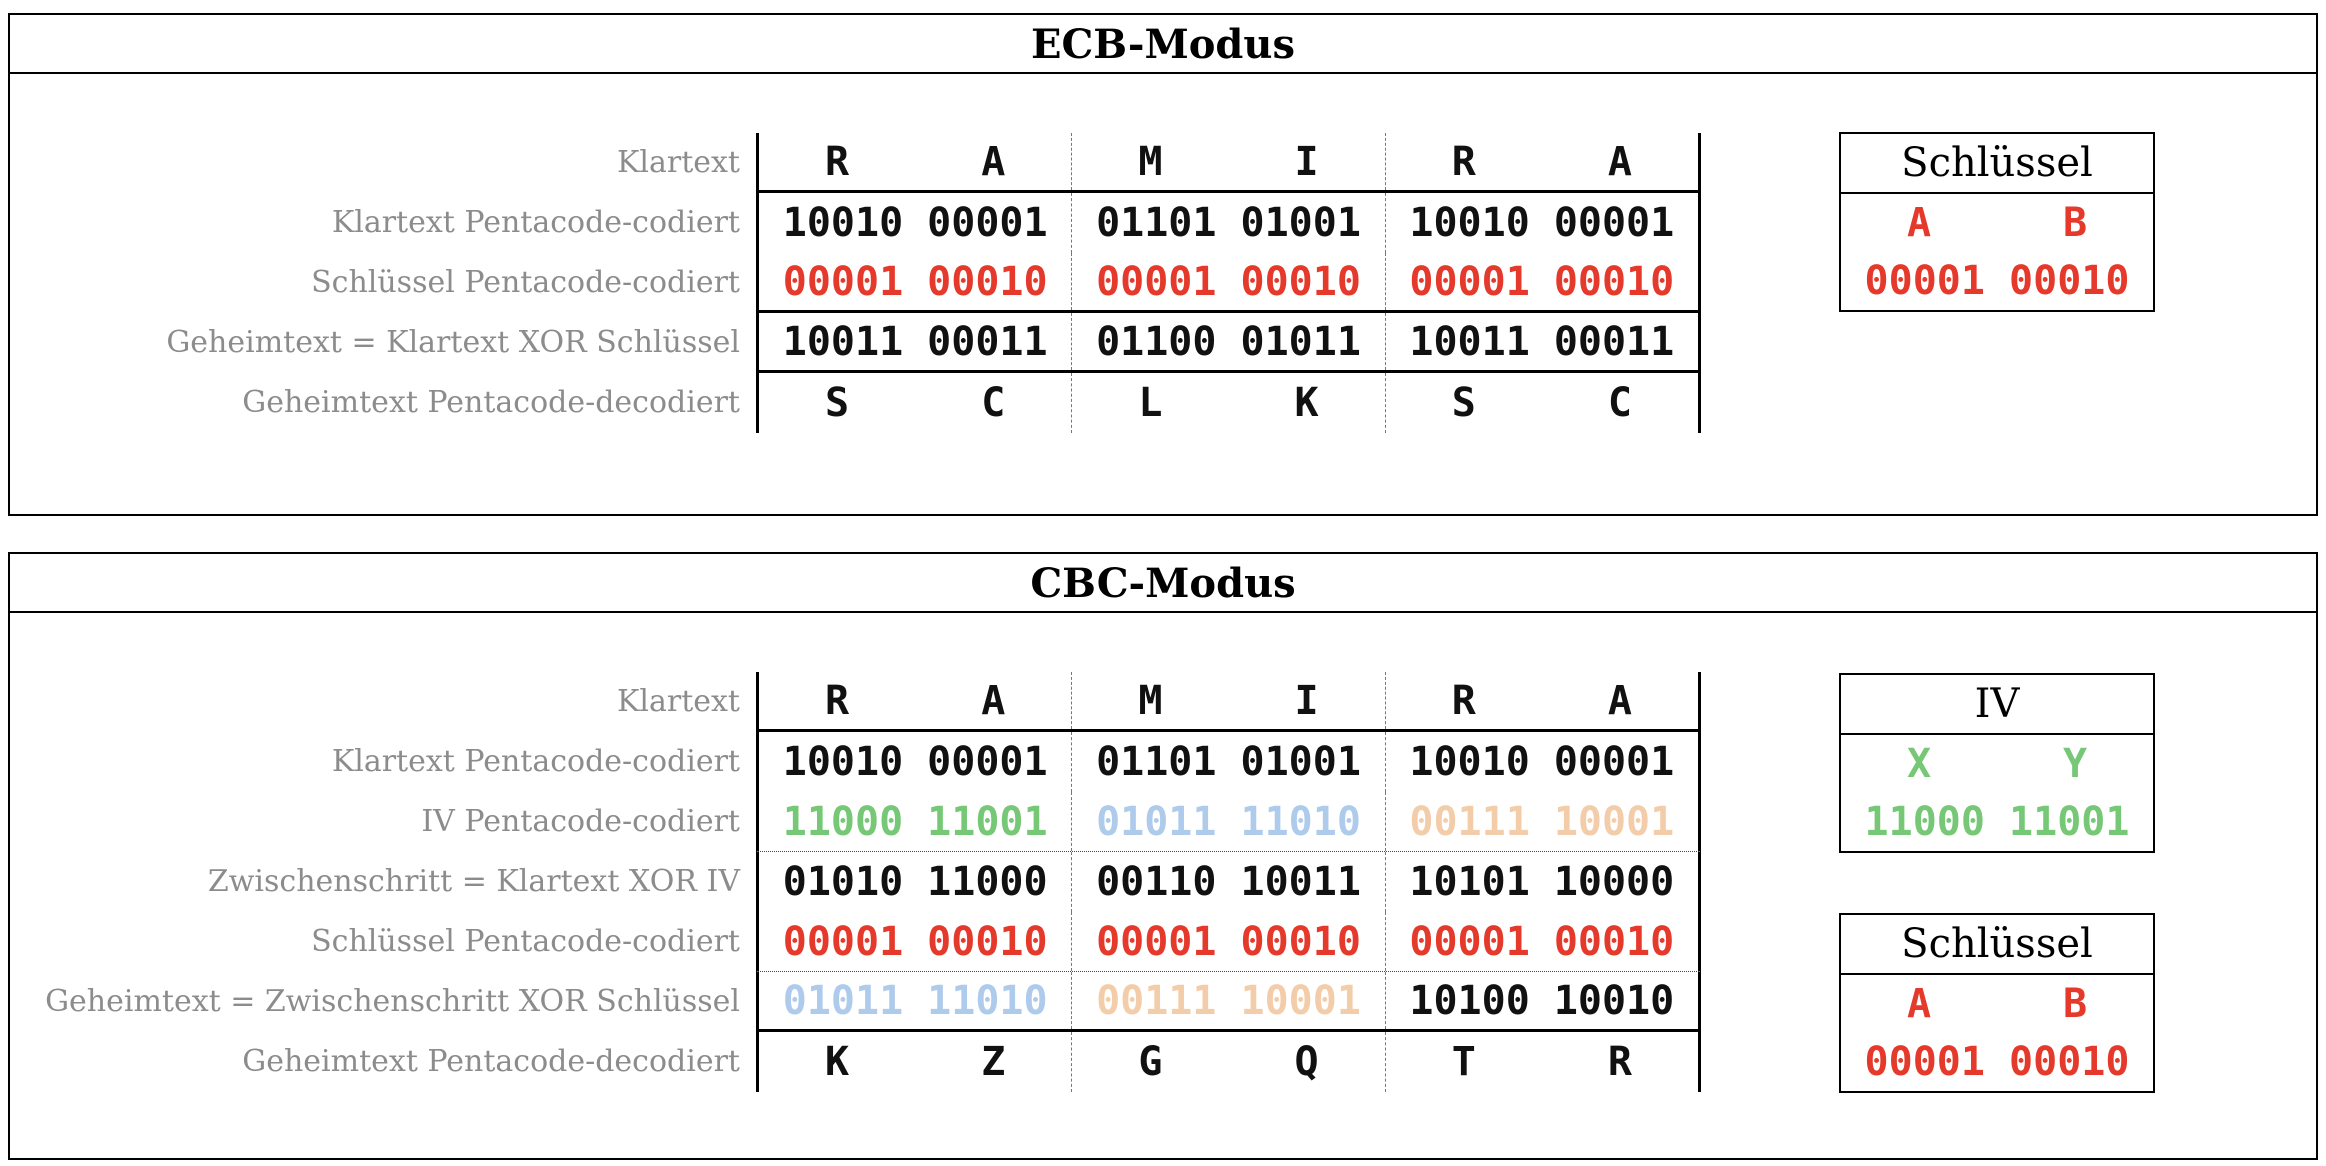 Image resolution: width=2326 pixels, height=1166 pixels. What do you see at coordinates (1156, 821) in the screenshot?
I see `bit-group: 01011` at bounding box center [1156, 821].